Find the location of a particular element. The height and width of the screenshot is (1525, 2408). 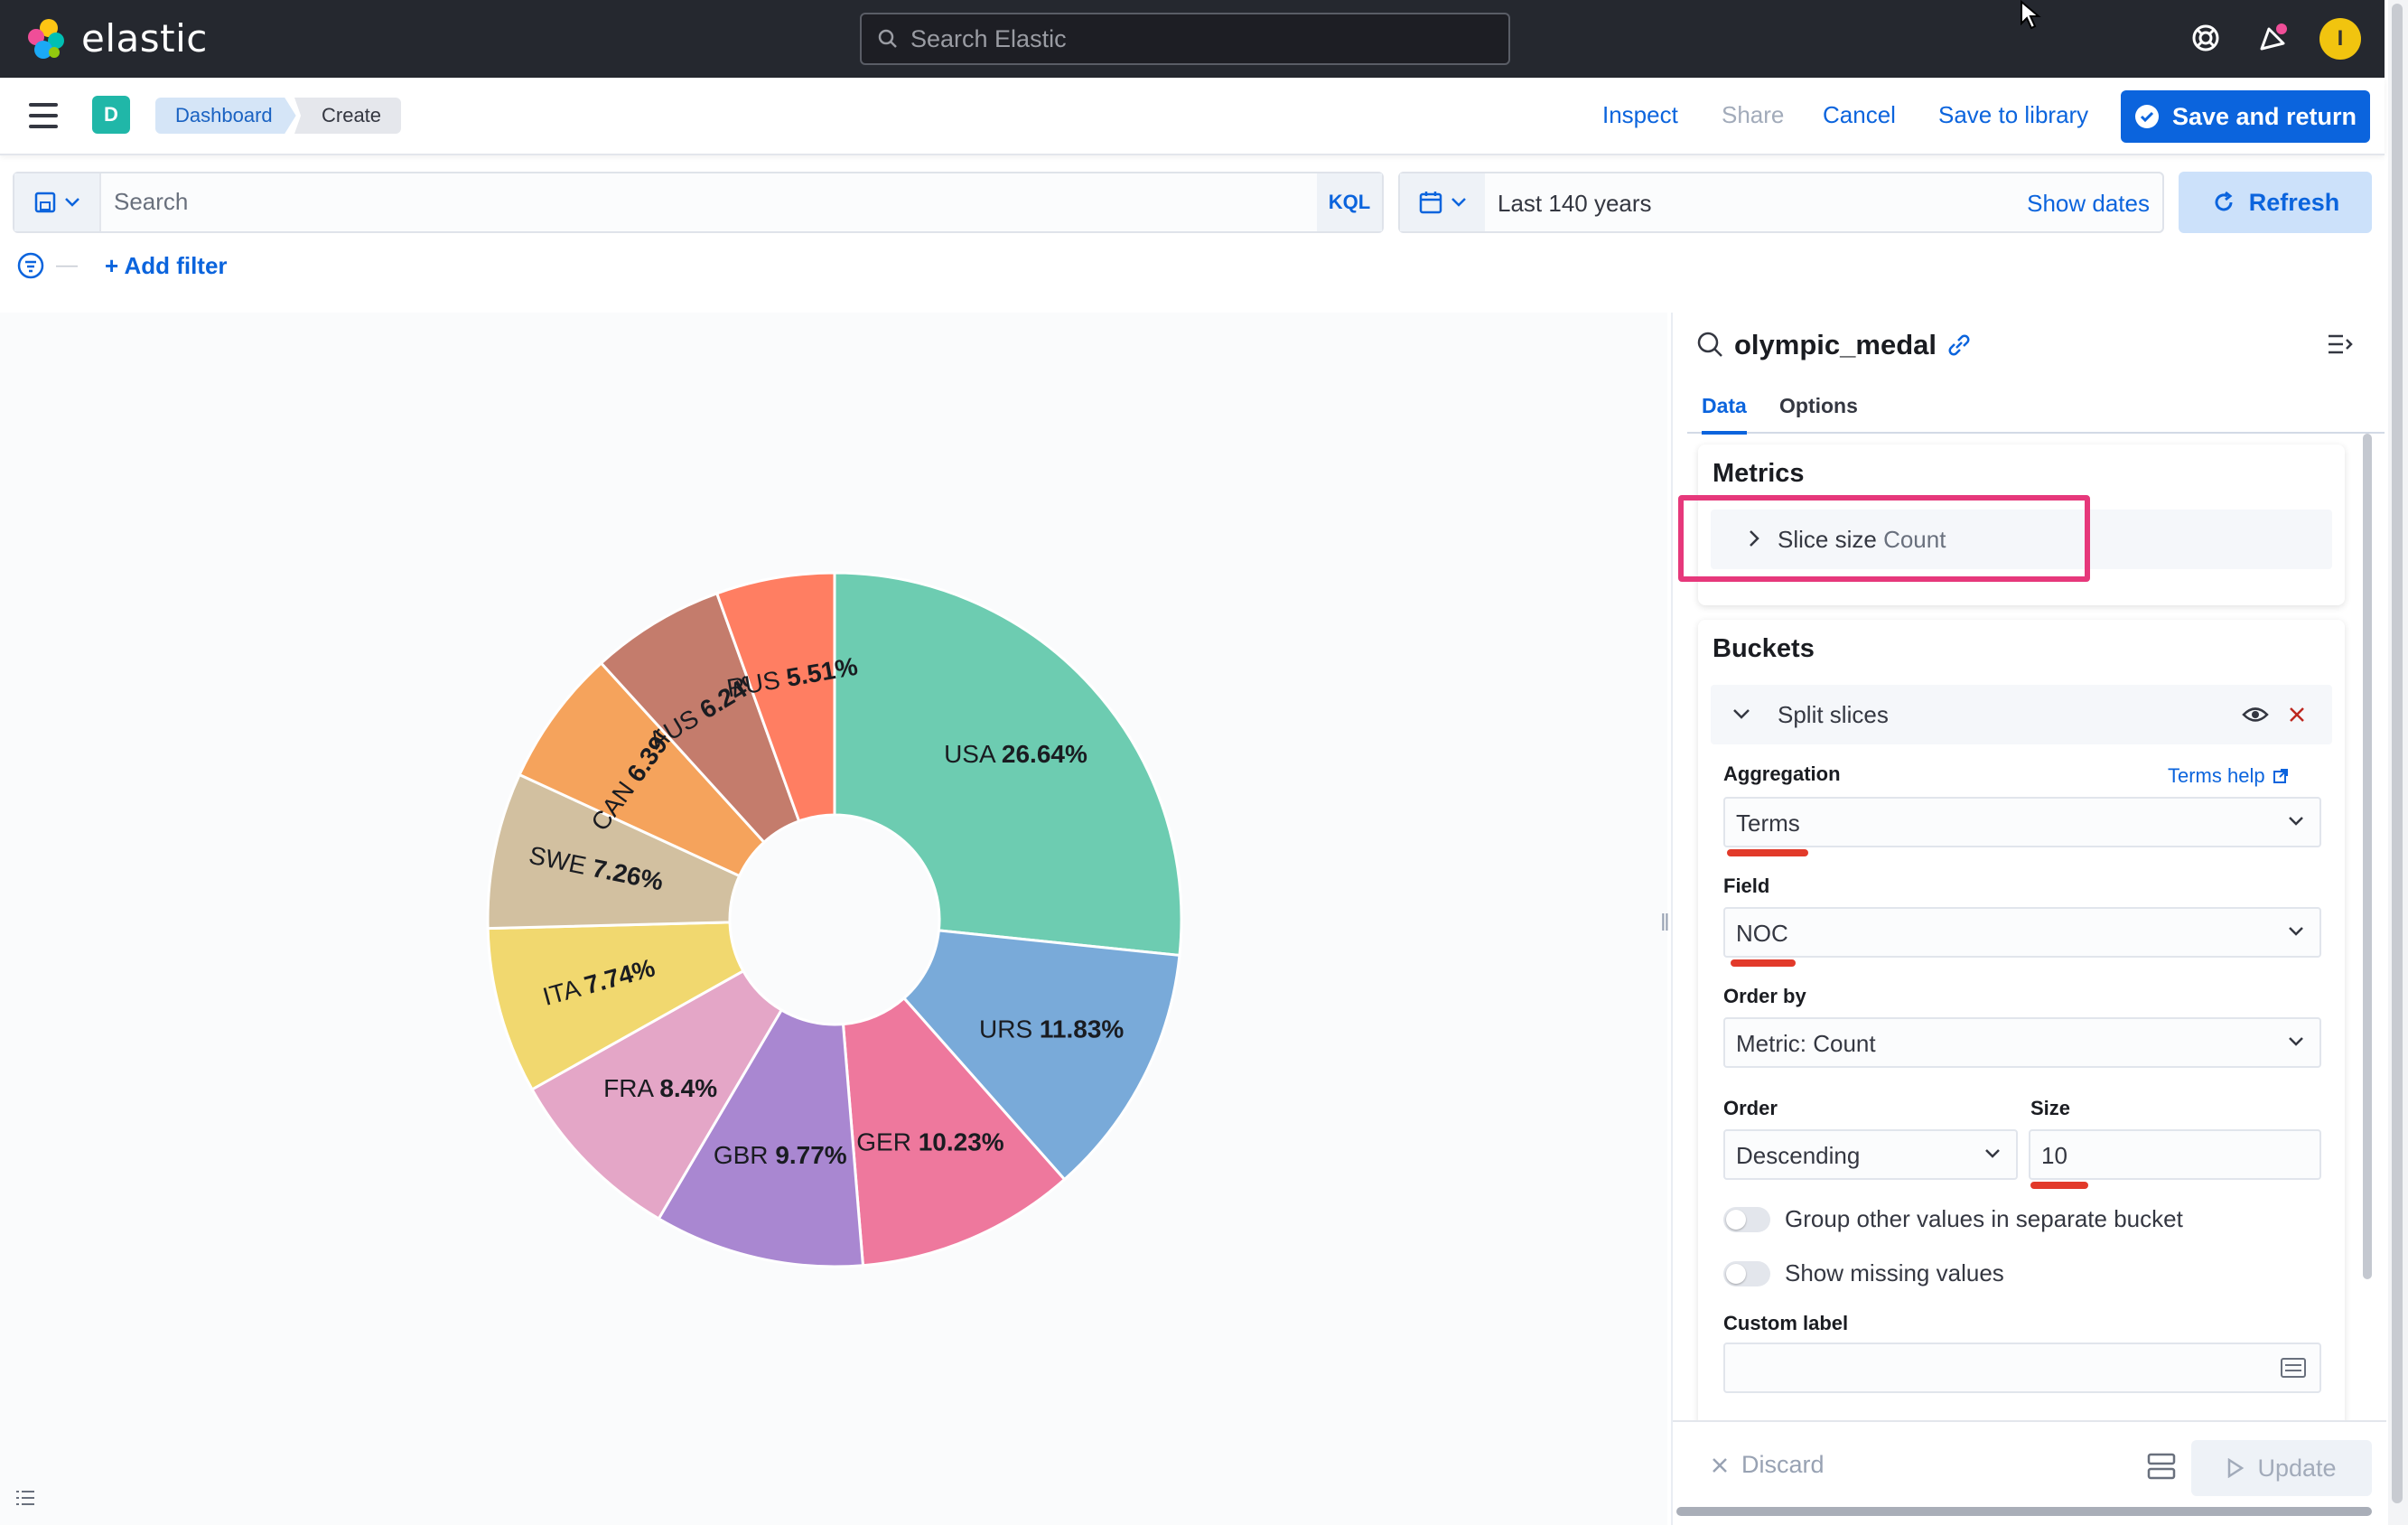

pie-slice-ger is located at coordinates (954, 1132).